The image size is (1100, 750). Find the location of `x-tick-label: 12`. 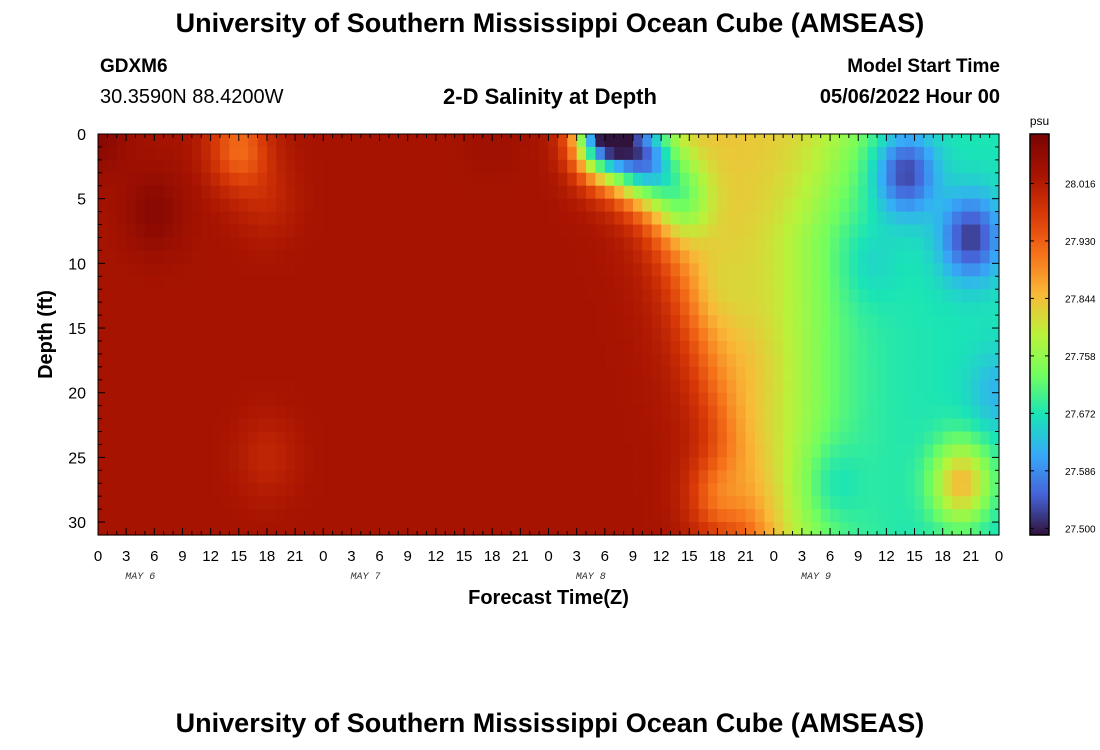

x-tick-label: 12 is located at coordinates (886, 556).